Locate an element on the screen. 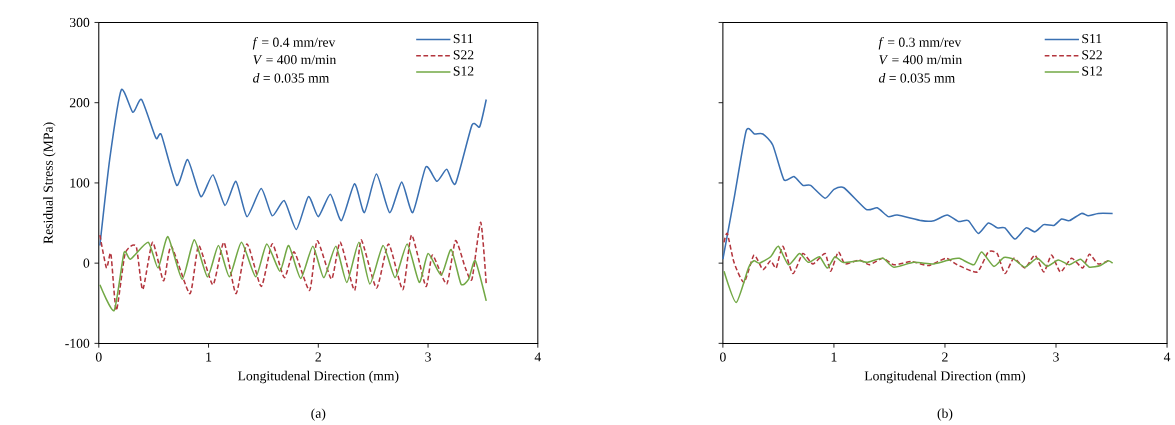 This screenshot has height=425, width=1175. y-tick-label: 0 is located at coordinates (86, 263).